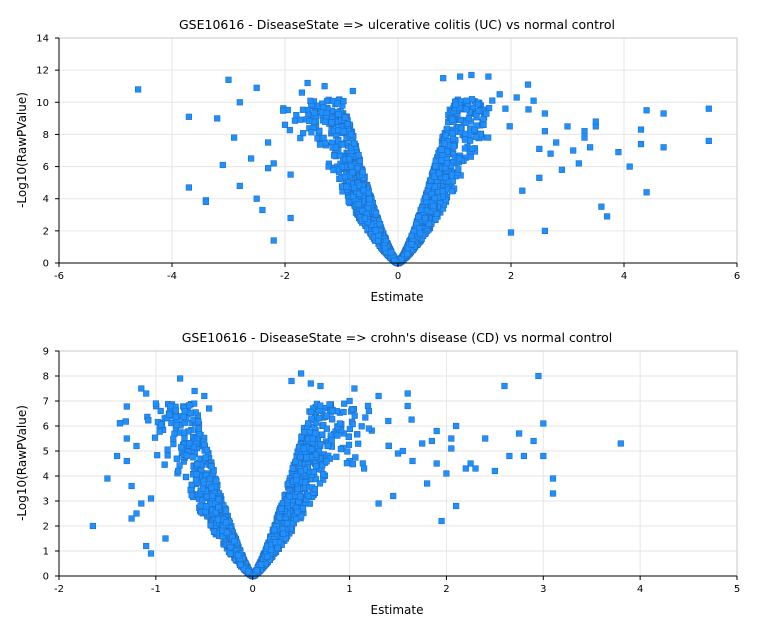 The width and height of the screenshot is (764, 635). Describe the element at coordinates (46, 199) in the screenshot. I see `y-tick-label: 4` at that location.